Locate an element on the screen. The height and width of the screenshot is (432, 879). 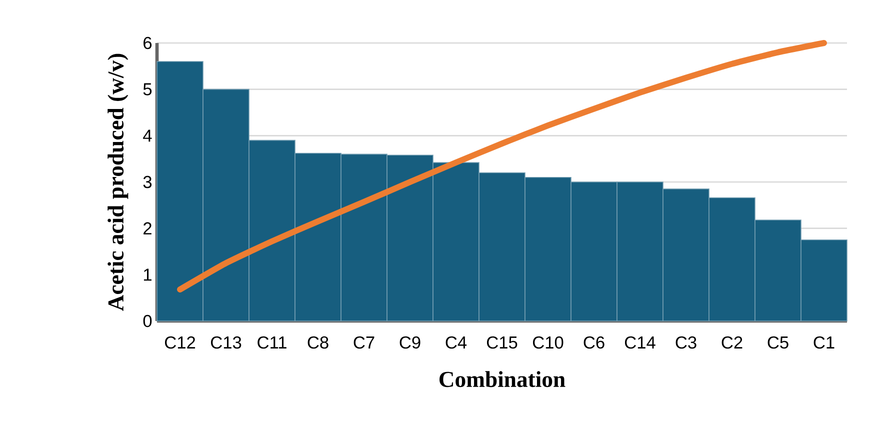
x-tick-label: C7 is located at coordinates (364, 342).